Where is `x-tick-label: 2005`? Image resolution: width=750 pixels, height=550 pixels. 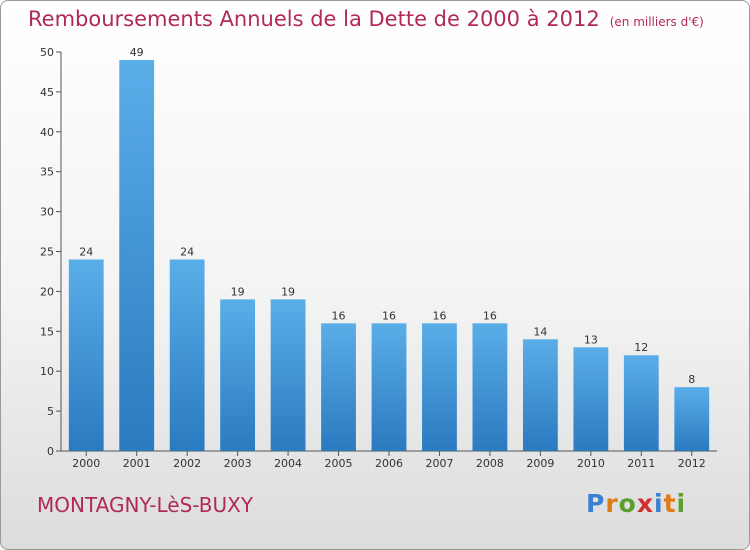 x-tick-label: 2005 is located at coordinates (339, 463).